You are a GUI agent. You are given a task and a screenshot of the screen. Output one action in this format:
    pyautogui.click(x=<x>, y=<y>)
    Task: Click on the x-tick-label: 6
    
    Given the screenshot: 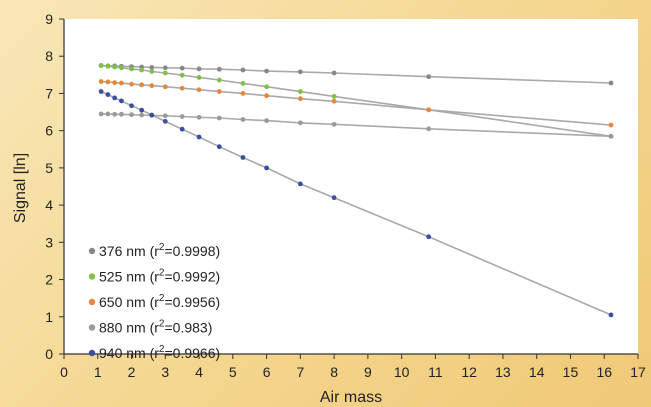 What is the action you would take?
    pyautogui.click(x=267, y=372)
    